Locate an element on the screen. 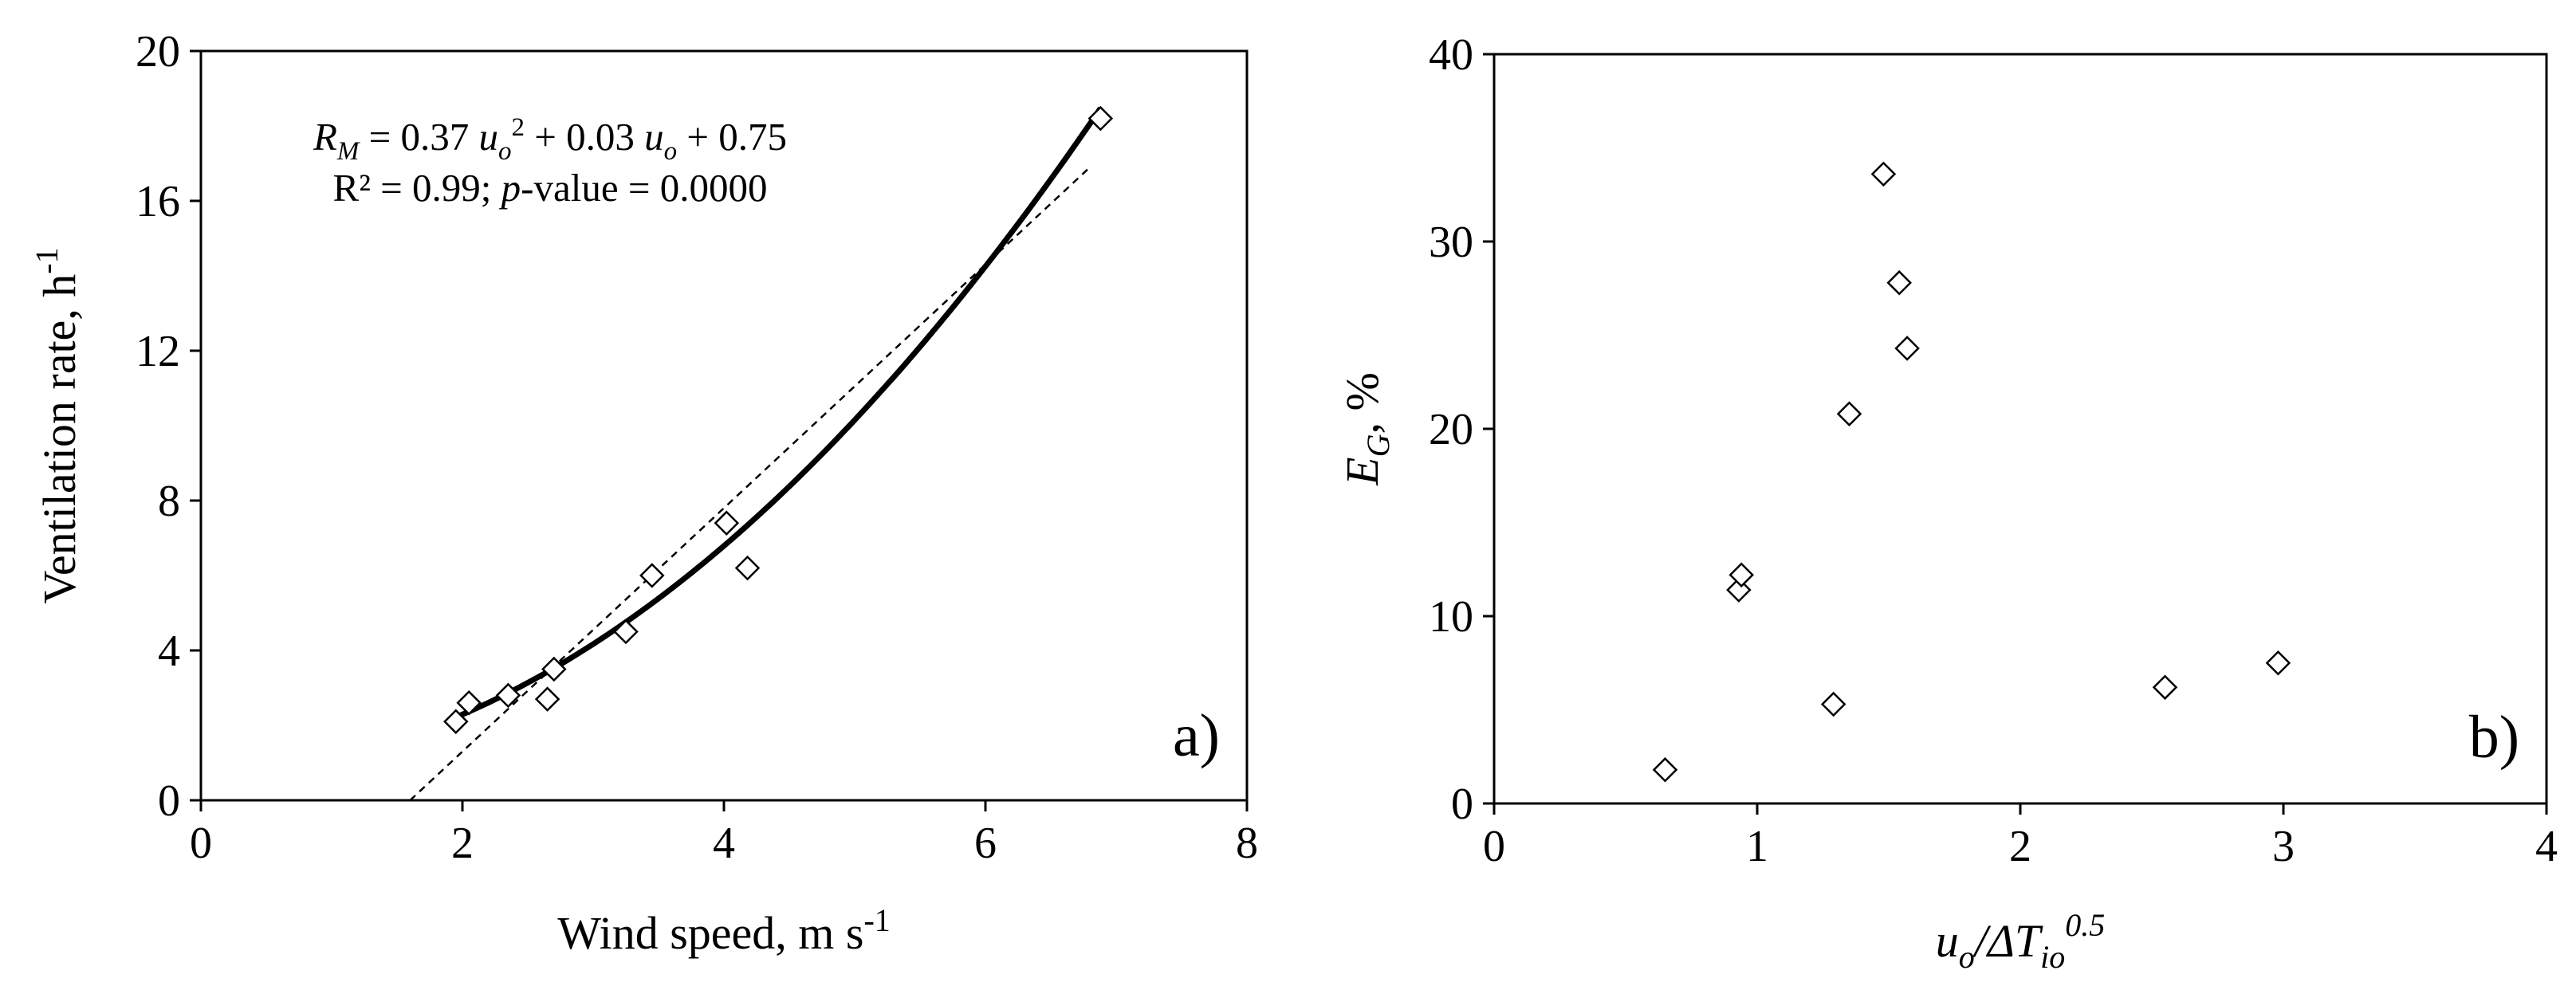 The width and height of the screenshot is (2576, 986). x-ticks-b: 0 1 2 3 4 is located at coordinates (2021, 837).